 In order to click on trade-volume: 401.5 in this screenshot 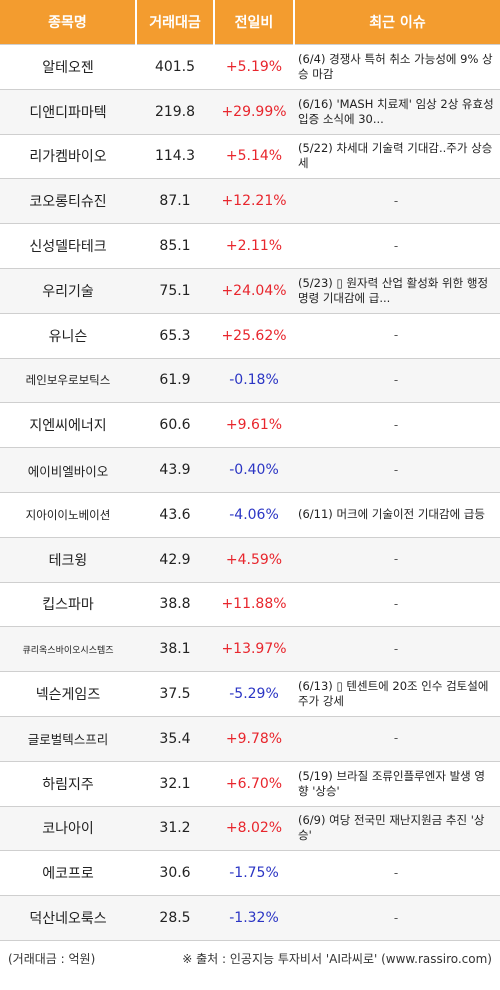, I will do `click(175, 67)`.